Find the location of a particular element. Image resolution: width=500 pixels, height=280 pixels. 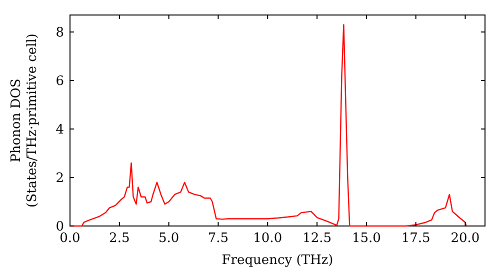

x-tick-label: 10.0 is located at coordinates (267, 238).